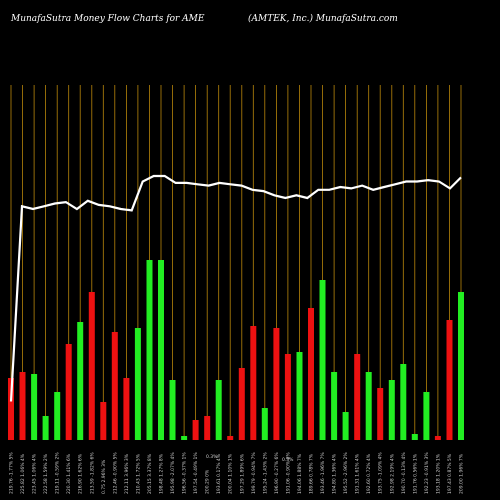 This screenshot has height=500, width=500. I want to click on x-tick-label: 191.06 -0.90% 6%, so click(288, 473).